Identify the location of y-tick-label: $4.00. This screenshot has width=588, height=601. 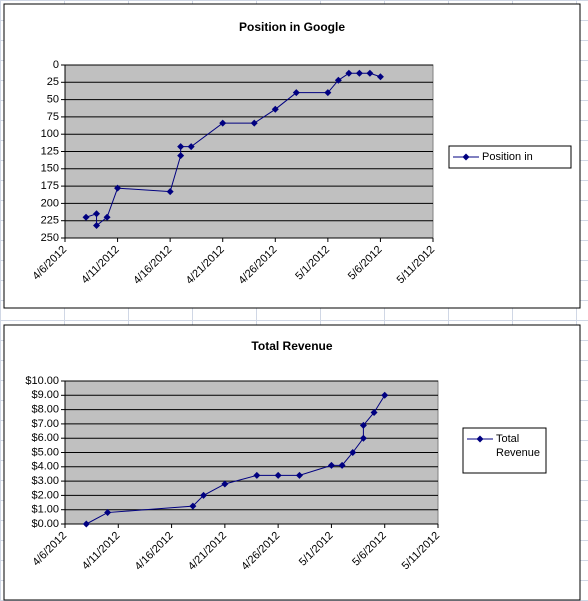
(45, 467).